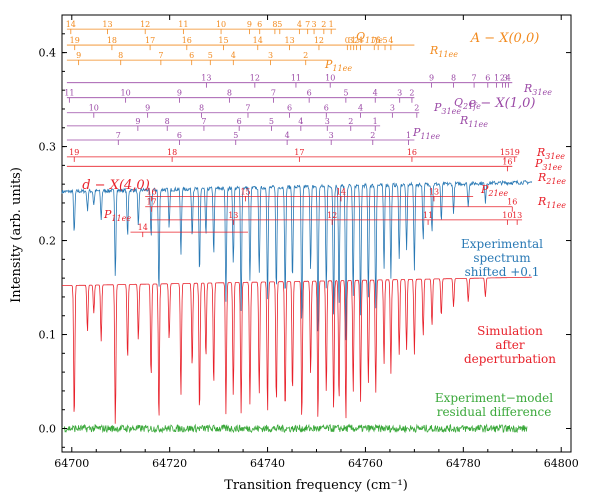 Image resolution: width=600 pixels, height=504 pixels. Describe the element at coordinates (467, 103) in the screenshot. I see `branch-name: Q21fe` at that location.